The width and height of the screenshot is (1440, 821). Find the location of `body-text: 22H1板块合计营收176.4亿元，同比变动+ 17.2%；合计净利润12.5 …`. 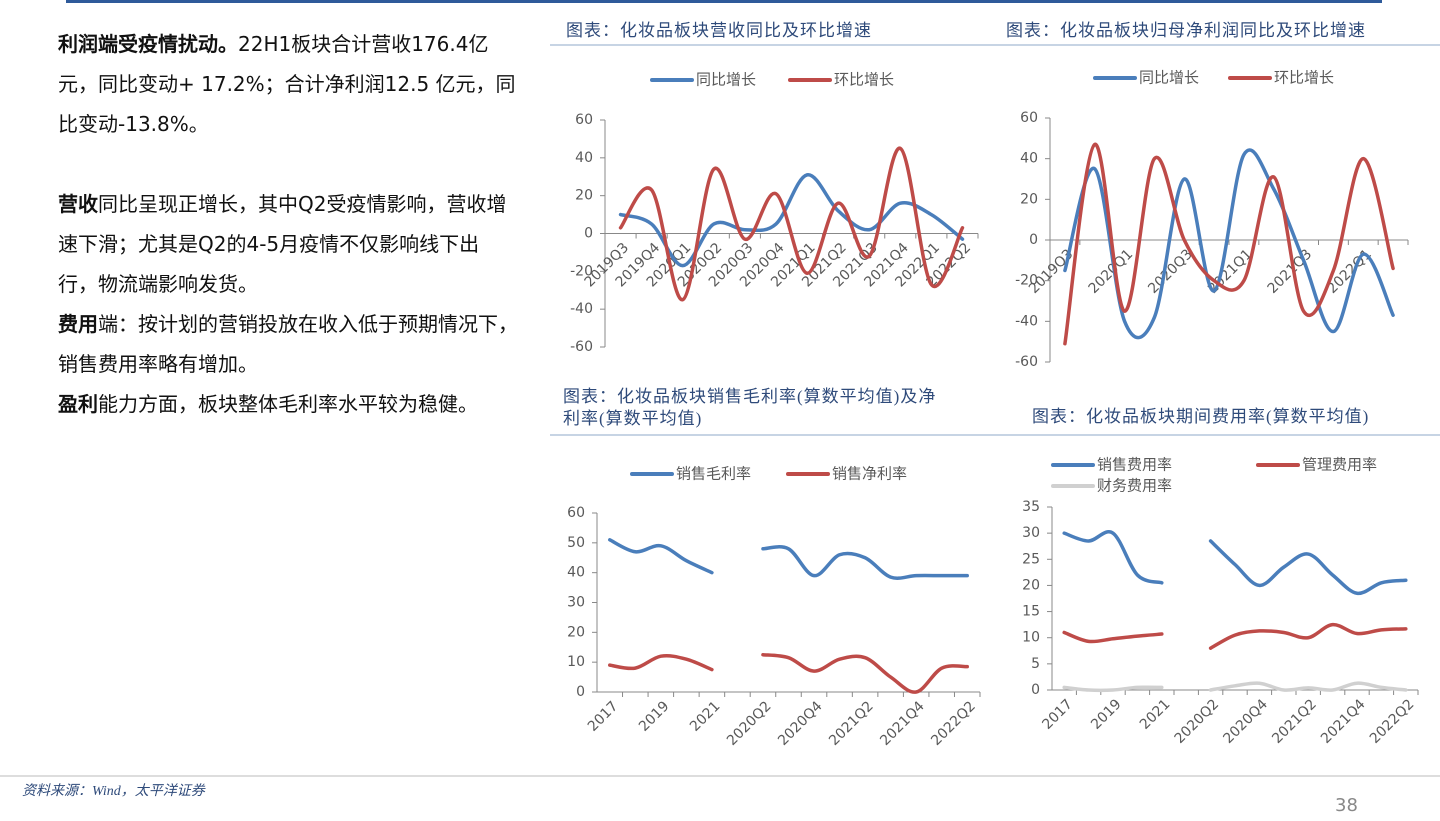

body-text: 22H1板块合计营收176.4亿元，同比变动+ 17.2%；合计净利润12.5 … is located at coordinates (287, 84).